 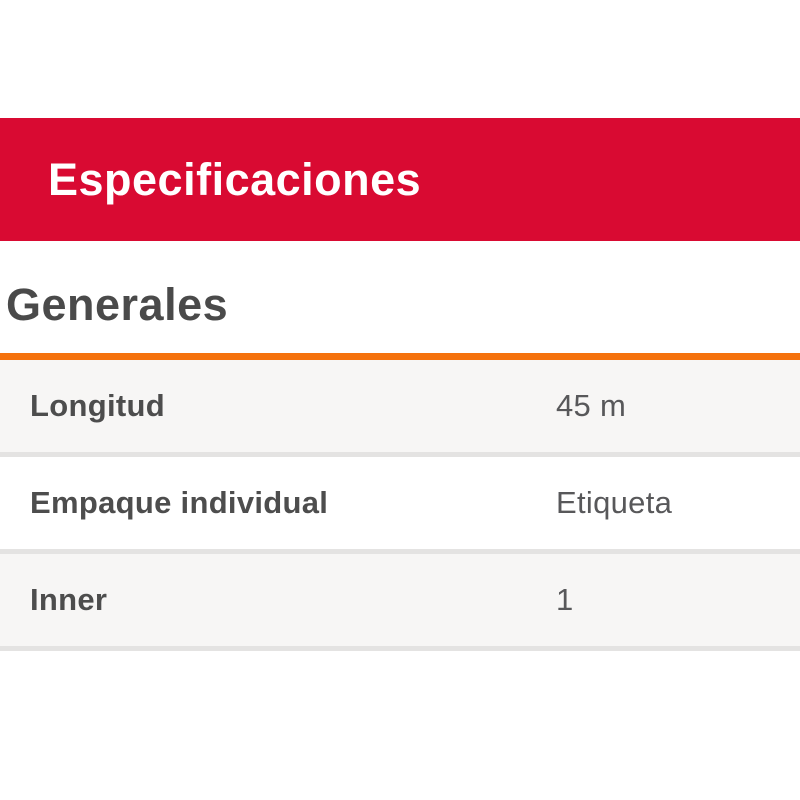 What do you see at coordinates (614, 502) in the screenshot?
I see `spec-value: Etiqueta` at bounding box center [614, 502].